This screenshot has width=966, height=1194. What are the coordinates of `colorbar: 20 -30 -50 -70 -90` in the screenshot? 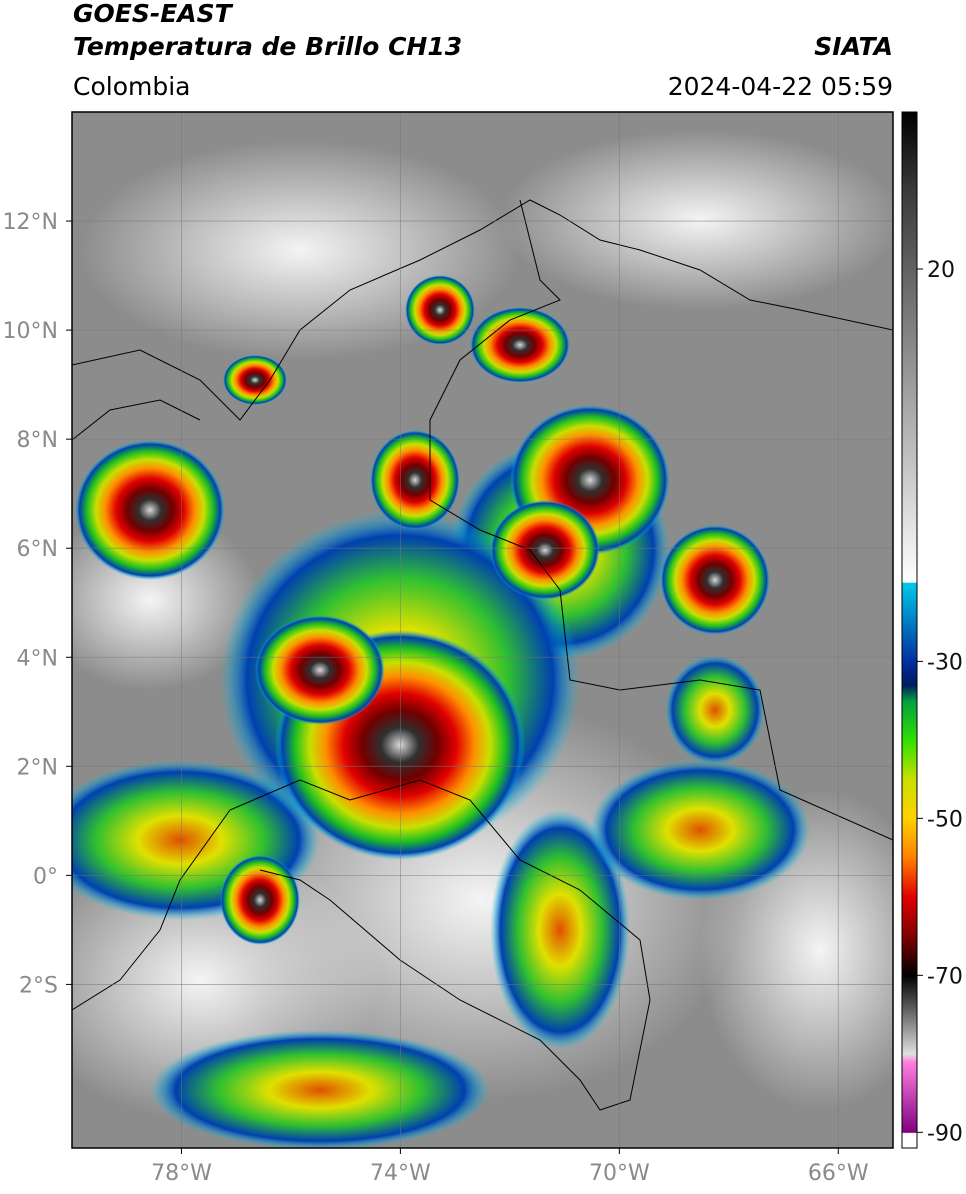 It's located at (932, 630).